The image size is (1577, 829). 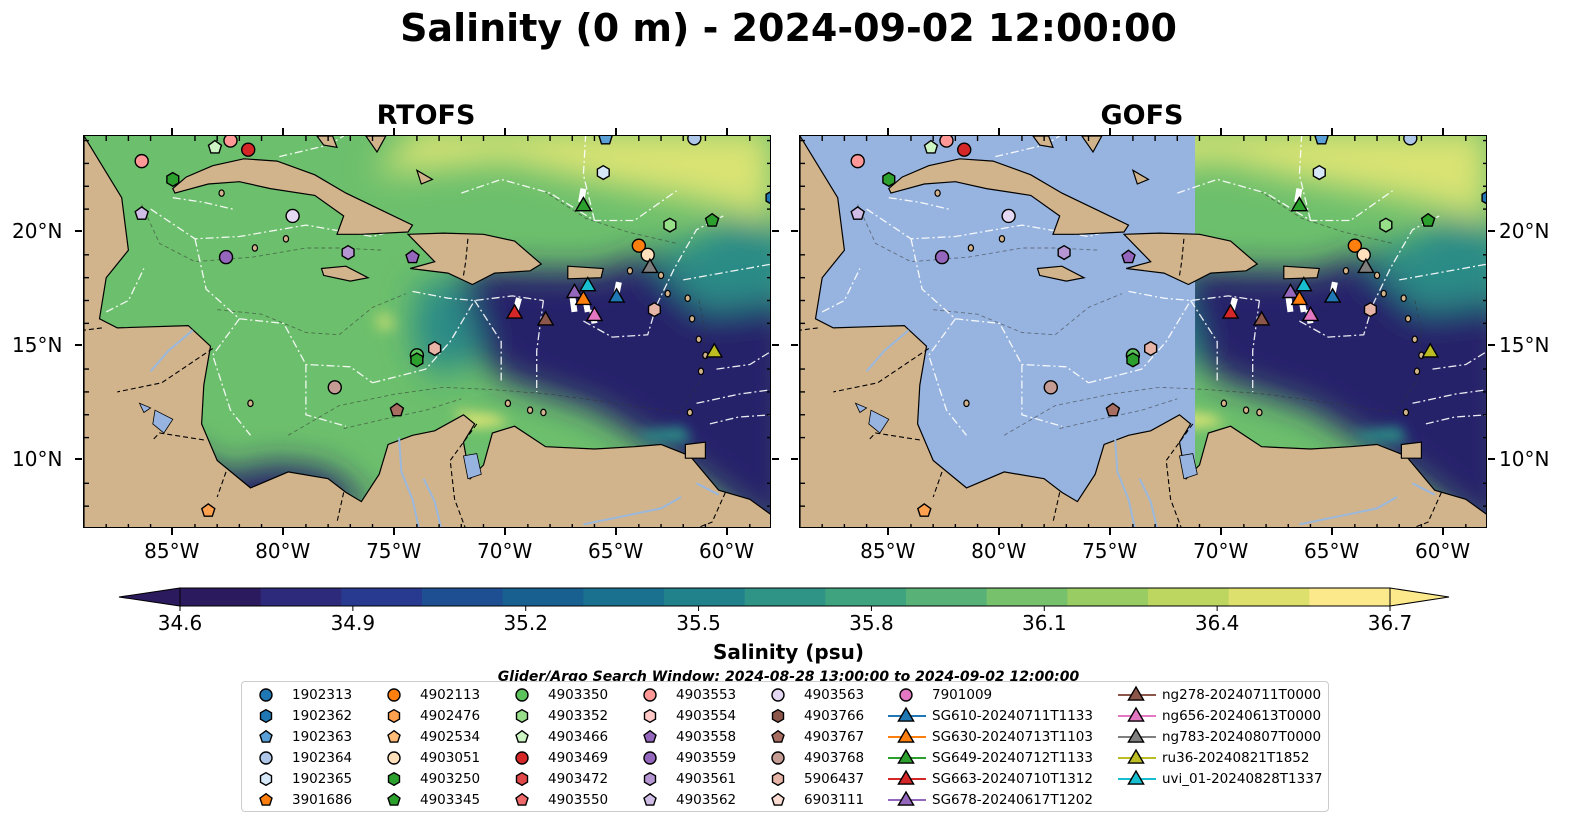 What do you see at coordinates (322, 716) in the screenshot?
I see `legend-label: 1902362` at bounding box center [322, 716].